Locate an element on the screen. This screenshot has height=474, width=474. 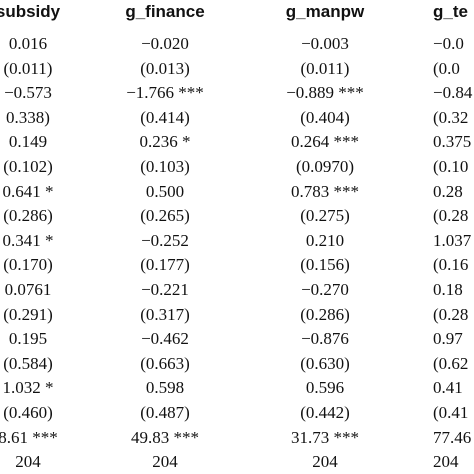
table-cell: 0.338) is located at coordinates (28, 117).